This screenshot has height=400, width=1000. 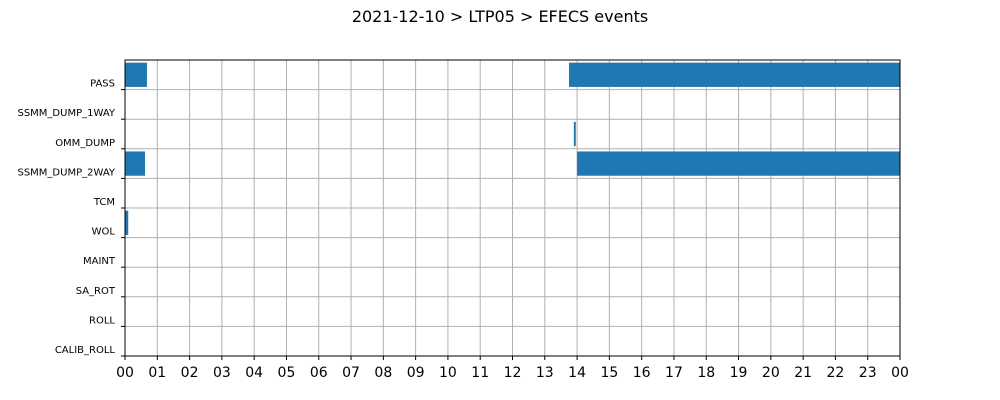 I want to click on x-tick-label: 14, so click(x=577, y=373).